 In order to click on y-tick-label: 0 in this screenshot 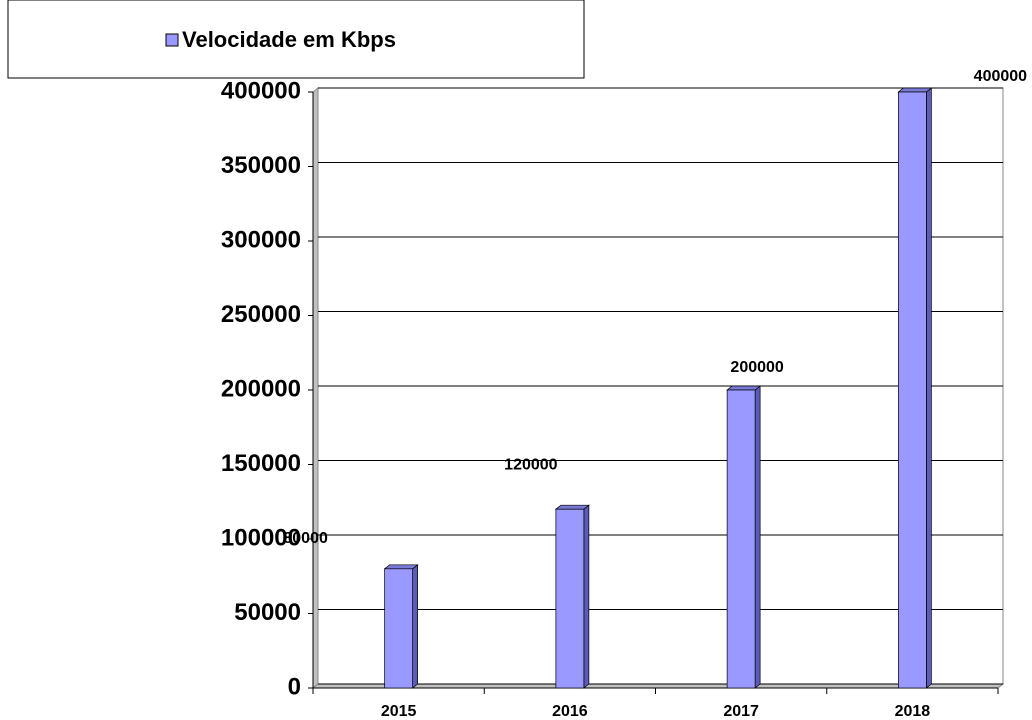, I will do `click(294, 686)`.